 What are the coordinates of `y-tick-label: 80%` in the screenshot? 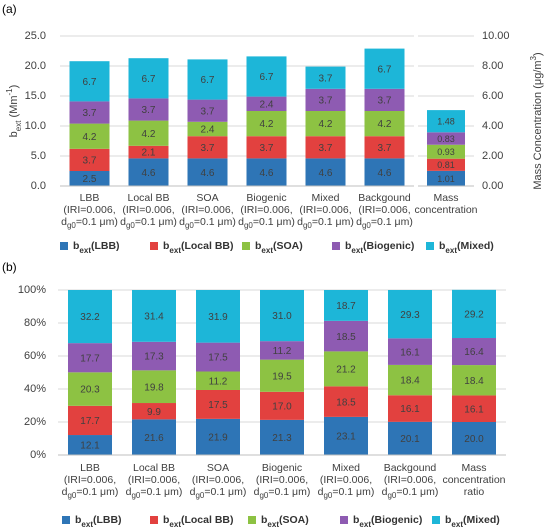 It's located at (35, 323).